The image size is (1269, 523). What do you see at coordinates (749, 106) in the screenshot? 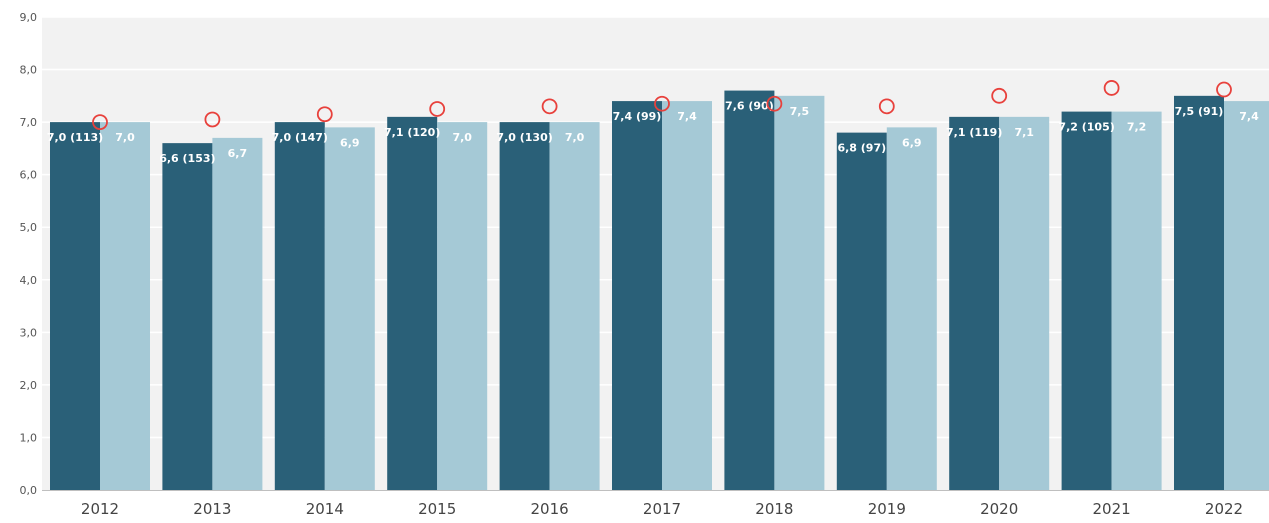
I see `data-label-dark: 7,6 (90)` at bounding box center [749, 106].